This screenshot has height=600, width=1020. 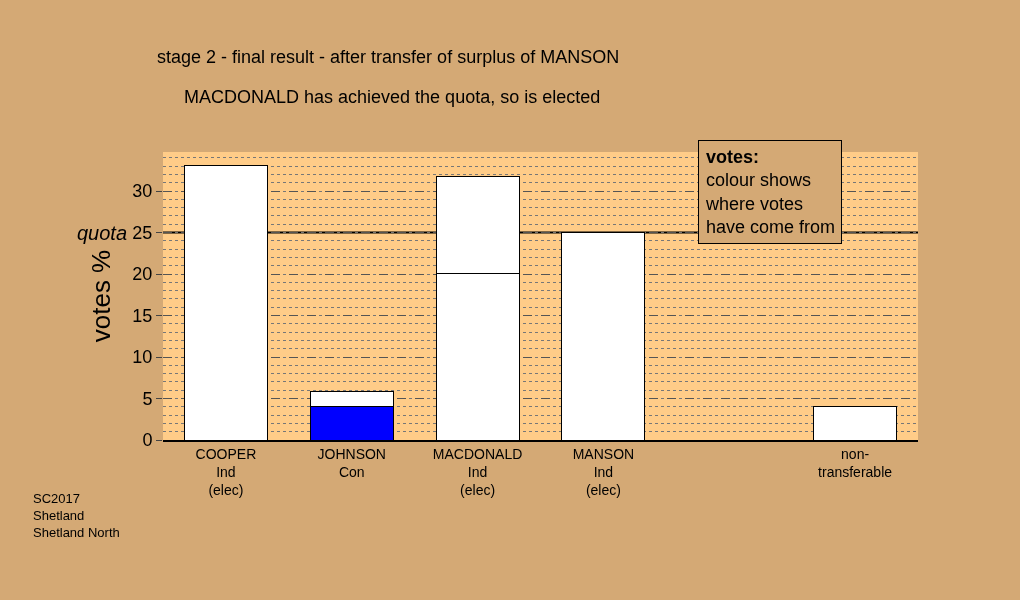 I want to click on x-tick-label: non- transferable, so click(x=855, y=462).